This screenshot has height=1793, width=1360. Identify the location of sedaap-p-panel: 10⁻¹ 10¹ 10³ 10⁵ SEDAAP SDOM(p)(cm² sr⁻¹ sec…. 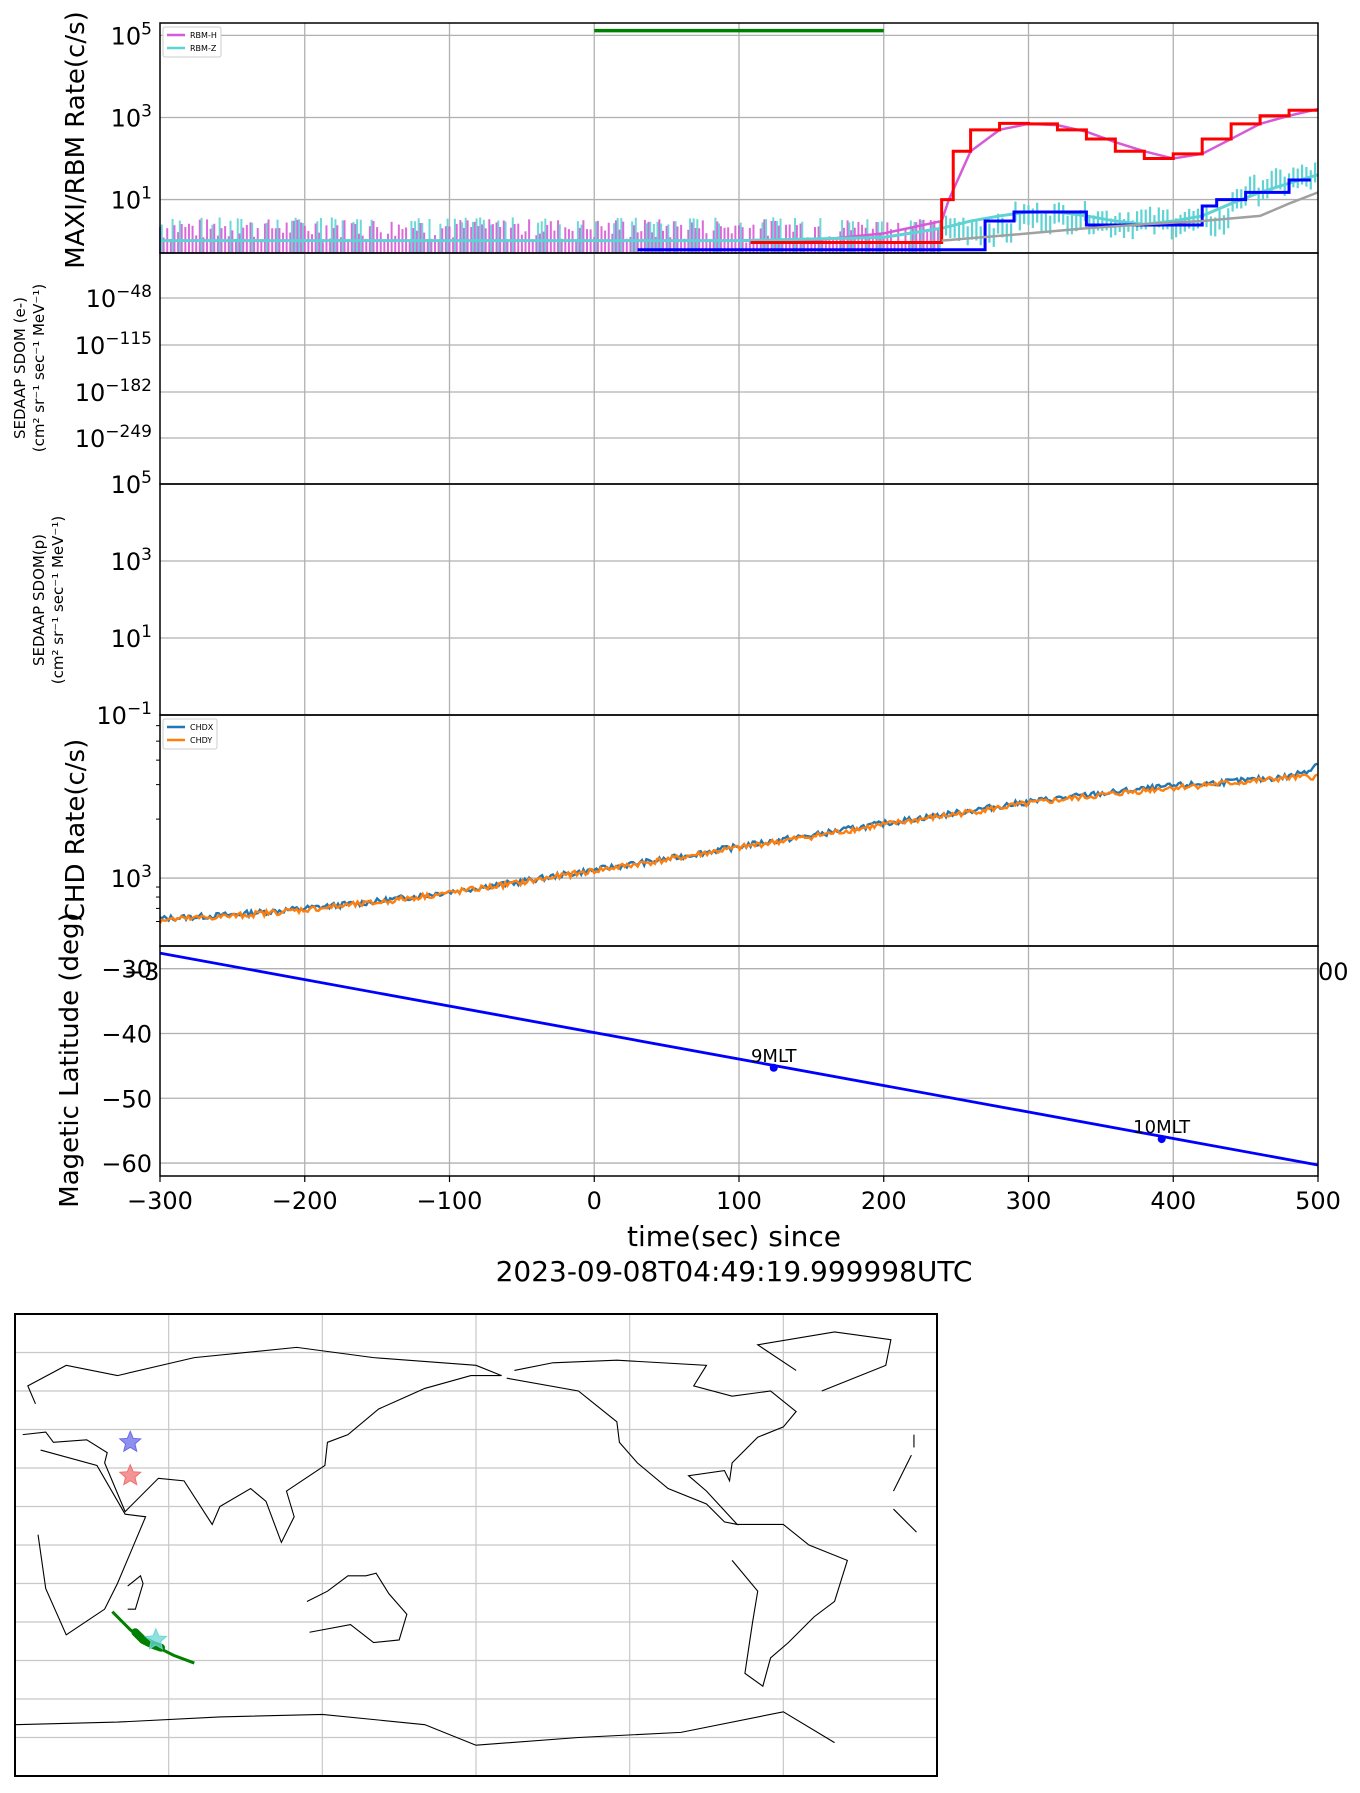
(674, 599).